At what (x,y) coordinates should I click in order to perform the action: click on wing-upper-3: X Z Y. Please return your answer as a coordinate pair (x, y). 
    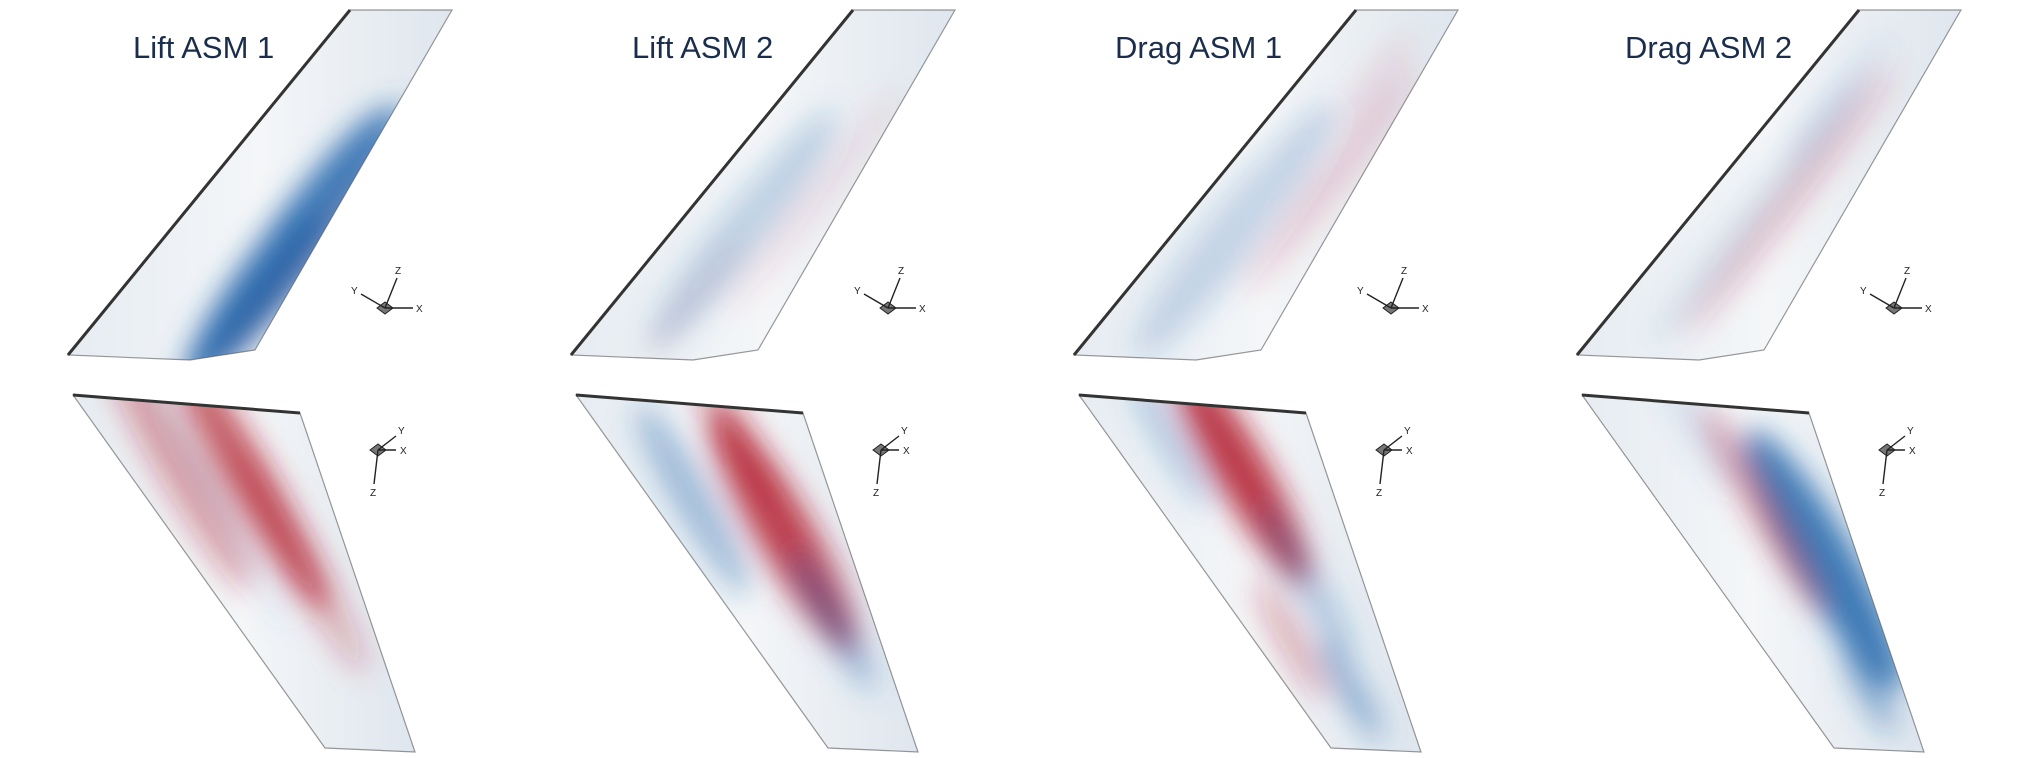
    Looking at the image, I should click on (1266, 185).